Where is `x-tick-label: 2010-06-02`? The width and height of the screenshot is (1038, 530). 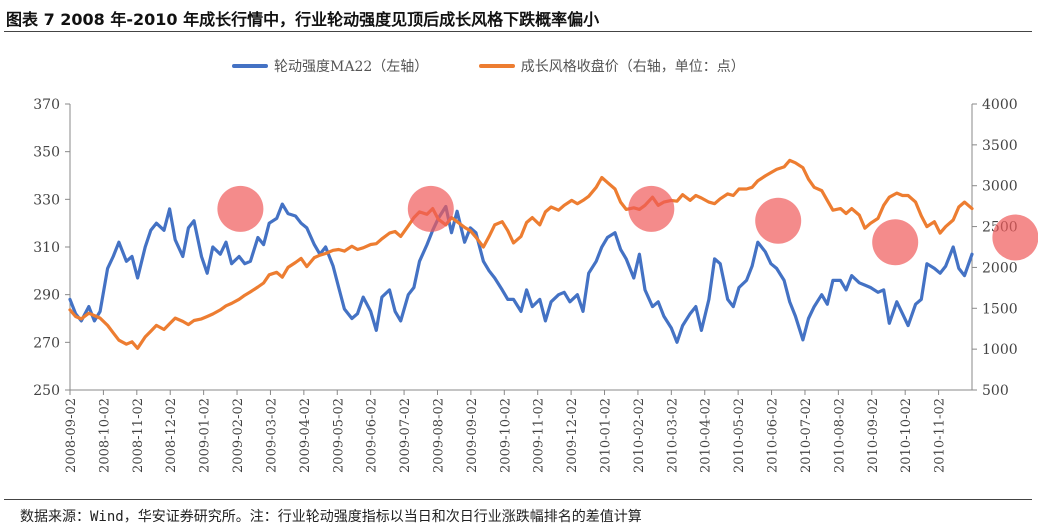 x-tick-label: 2010-06-02 is located at coordinates (773, 435).